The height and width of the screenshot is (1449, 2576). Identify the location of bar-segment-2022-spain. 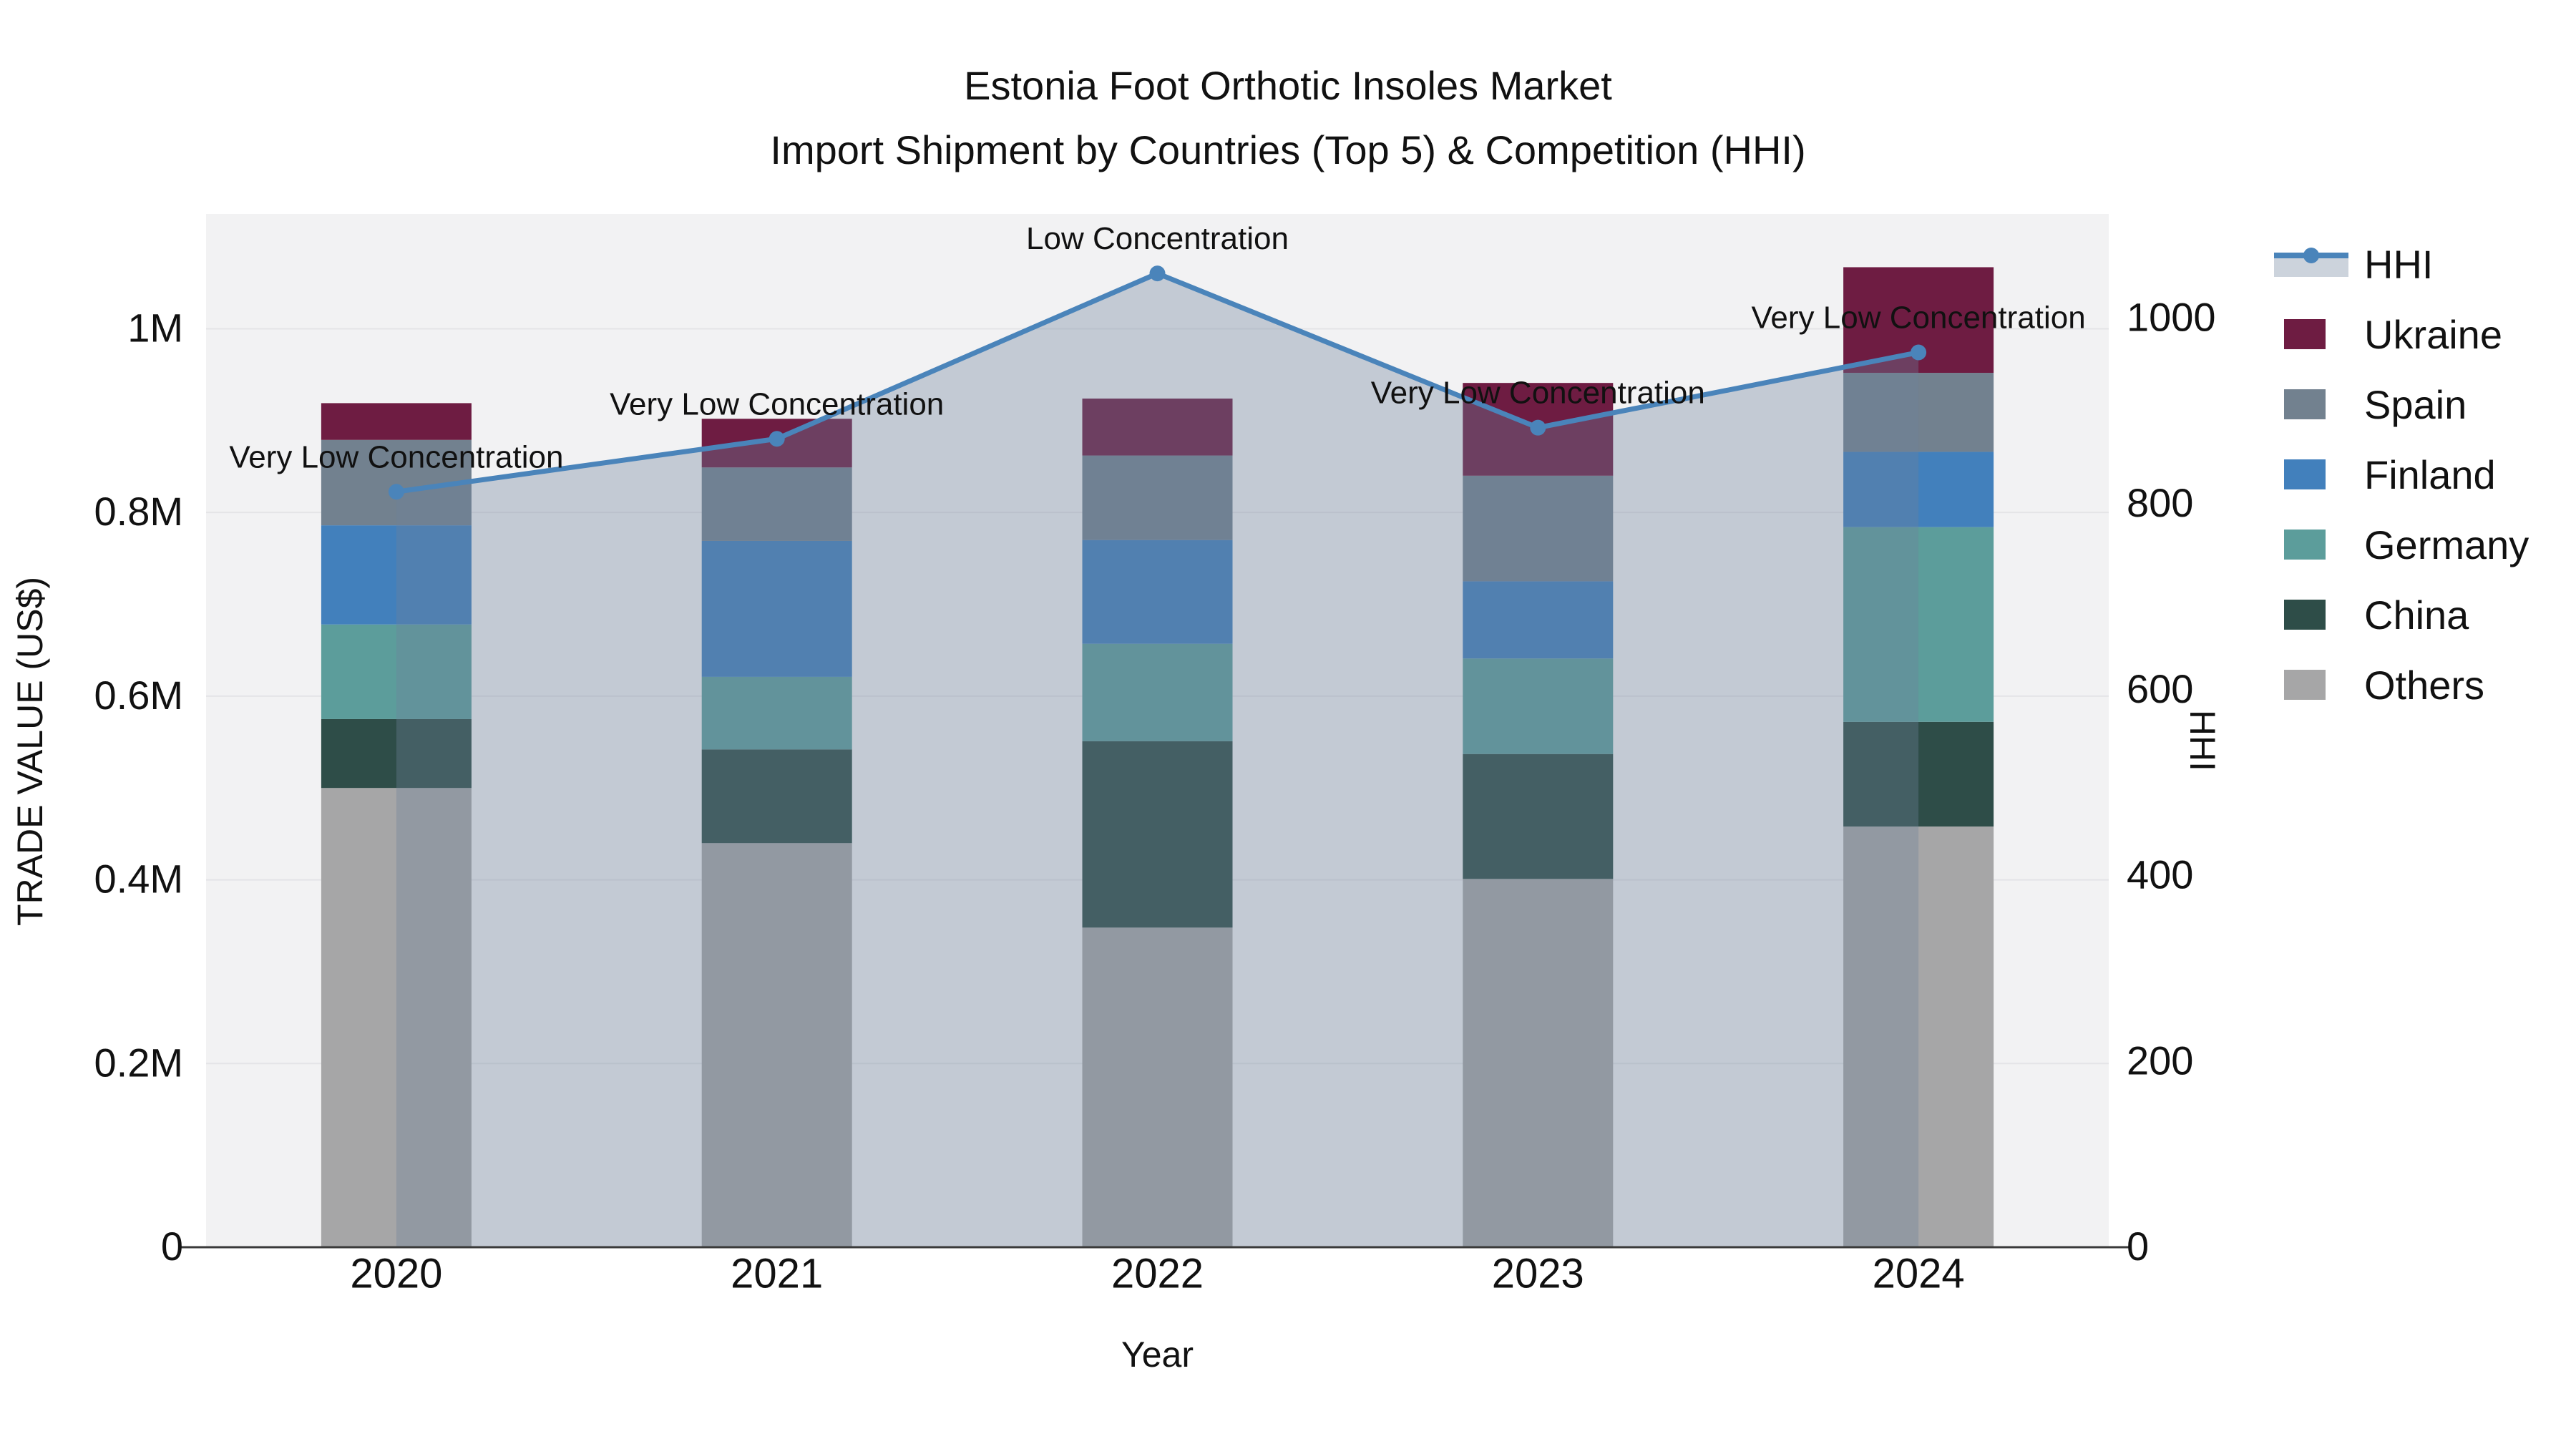
(1157, 497).